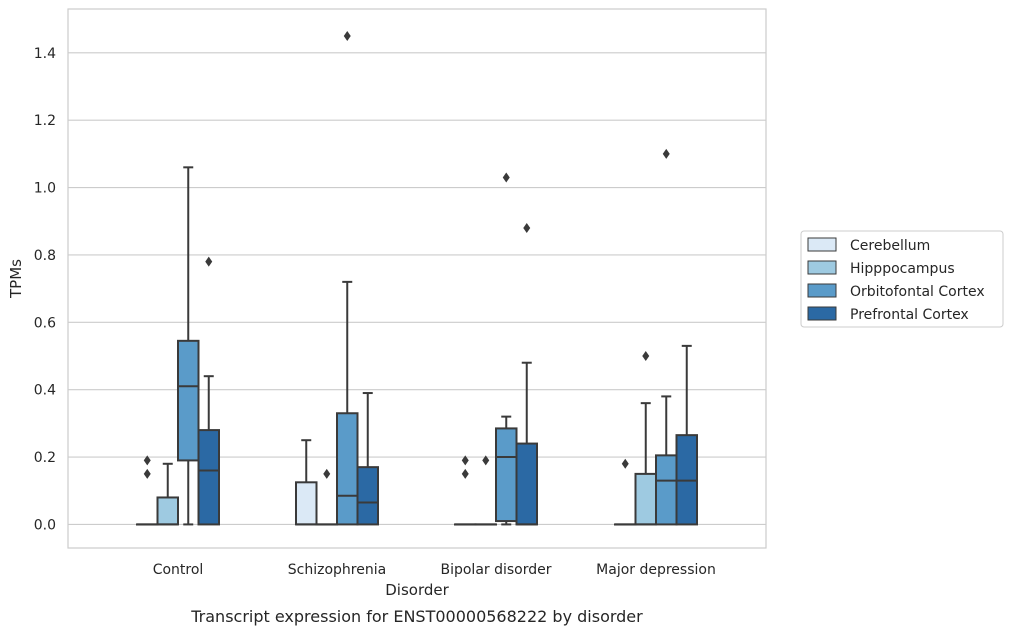 The width and height of the screenshot is (1014, 634). Describe the element at coordinates (890, 246) in the screenshot. I see `legend-label: Cerebellum` at that location.